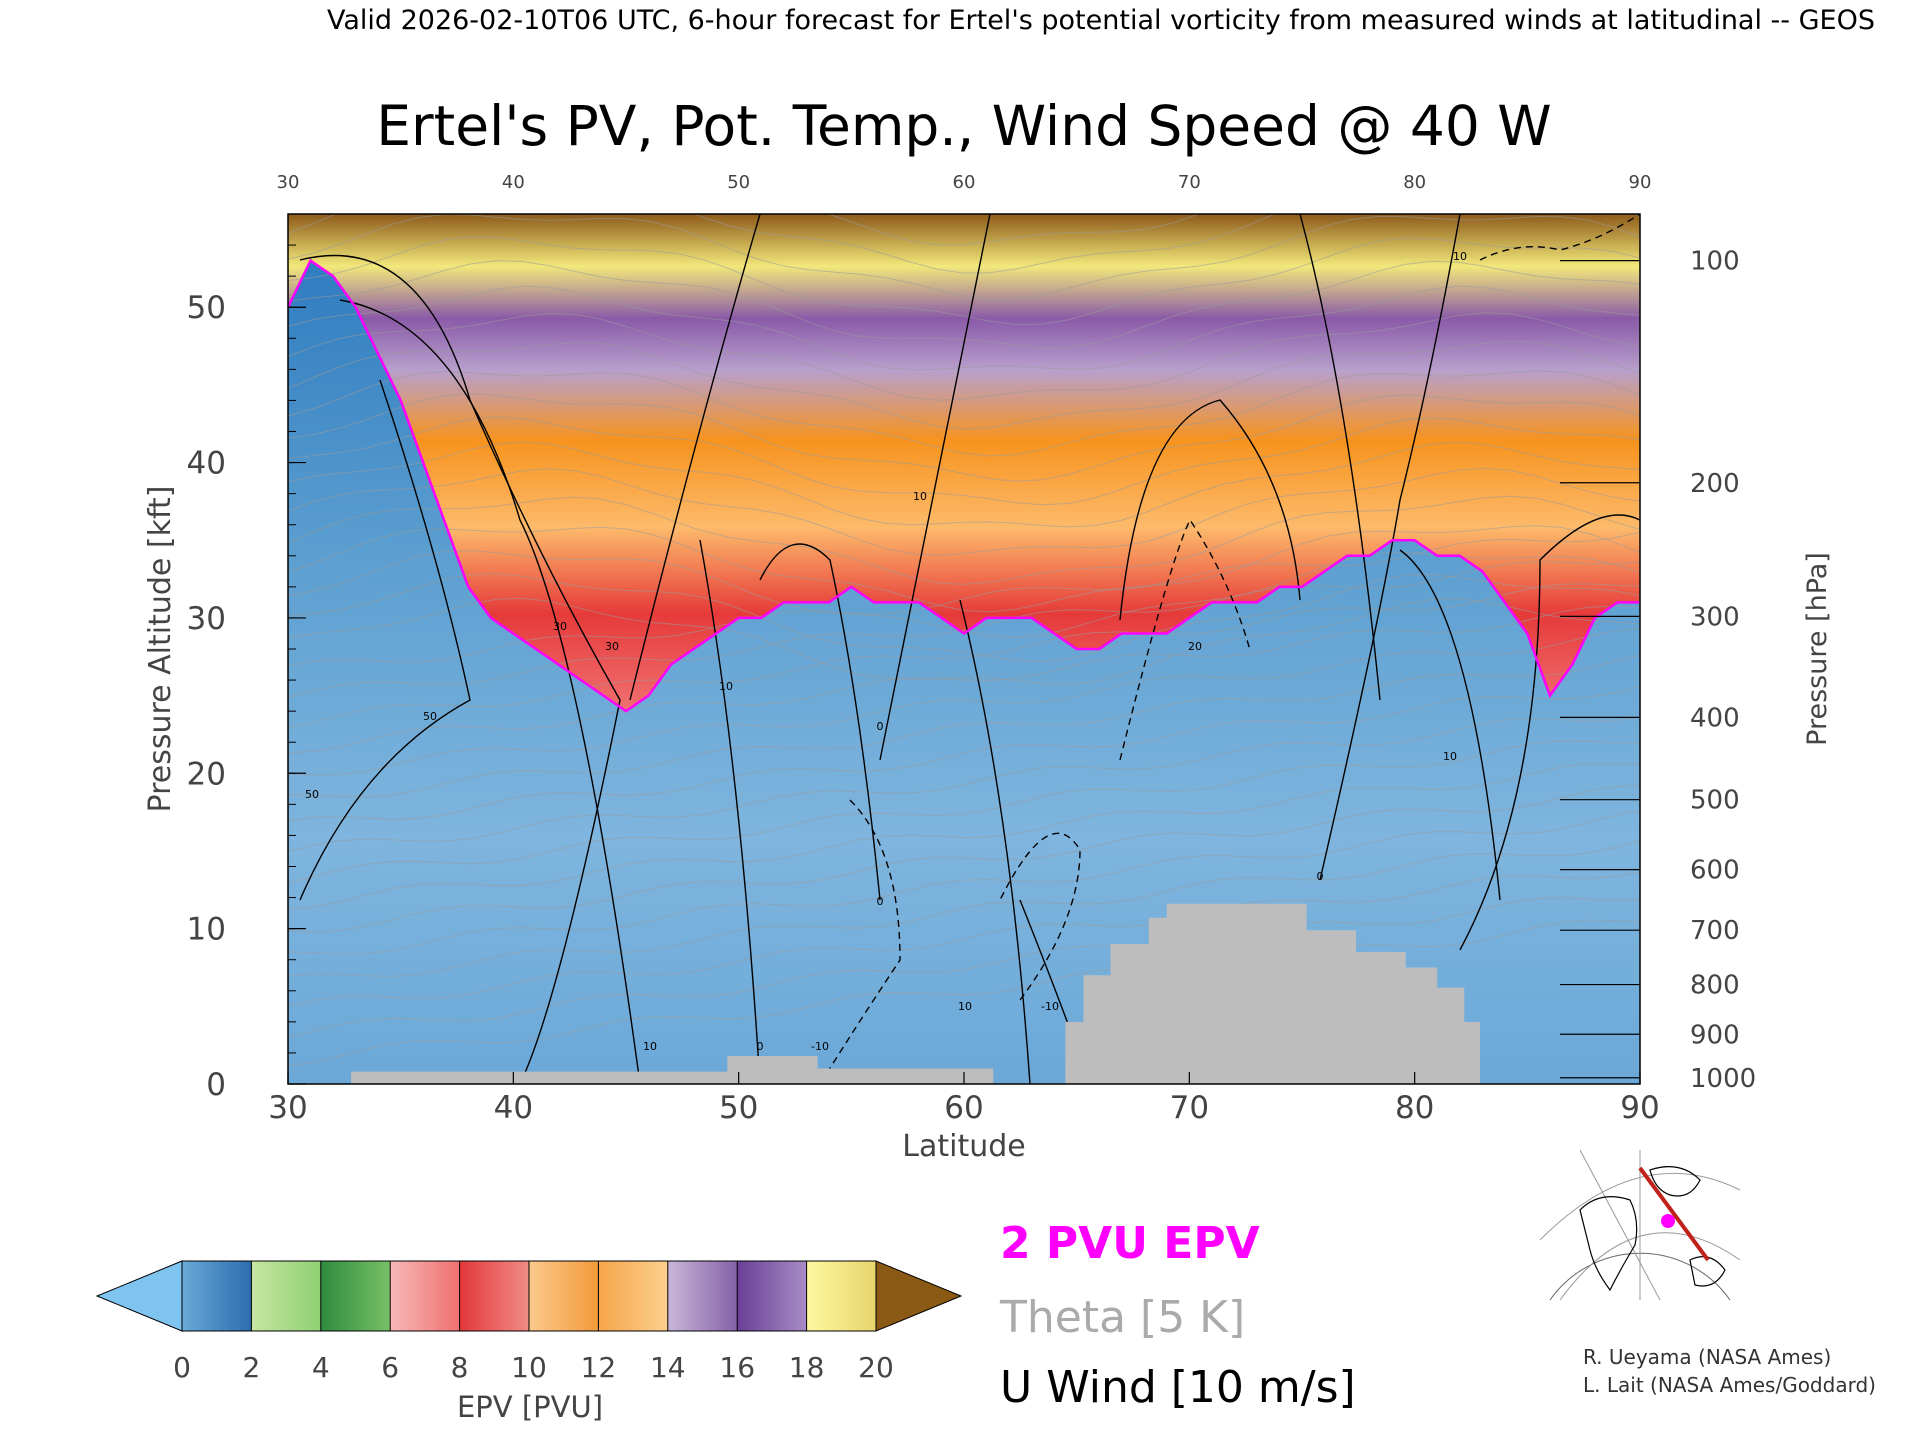 This screenshot has height=1440, width=1920. I want to click on colorbar: 0 2 4 6 8 10 12 14 16 18 20, so click(529, 1322).